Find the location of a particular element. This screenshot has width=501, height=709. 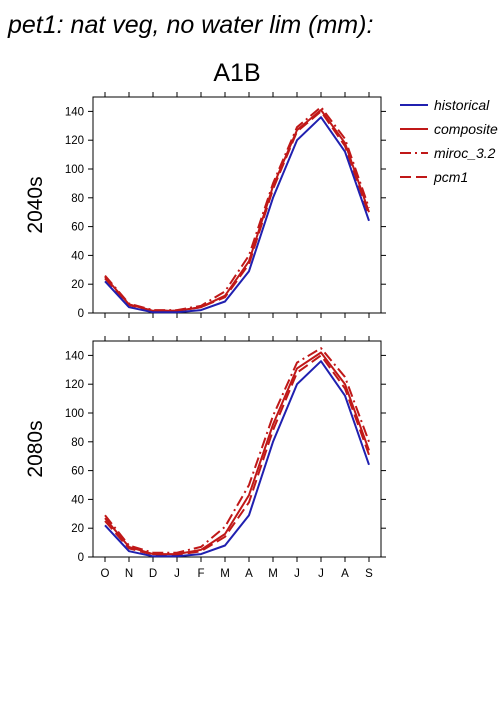

legend-label: composite is located at coordinates (466, 129).